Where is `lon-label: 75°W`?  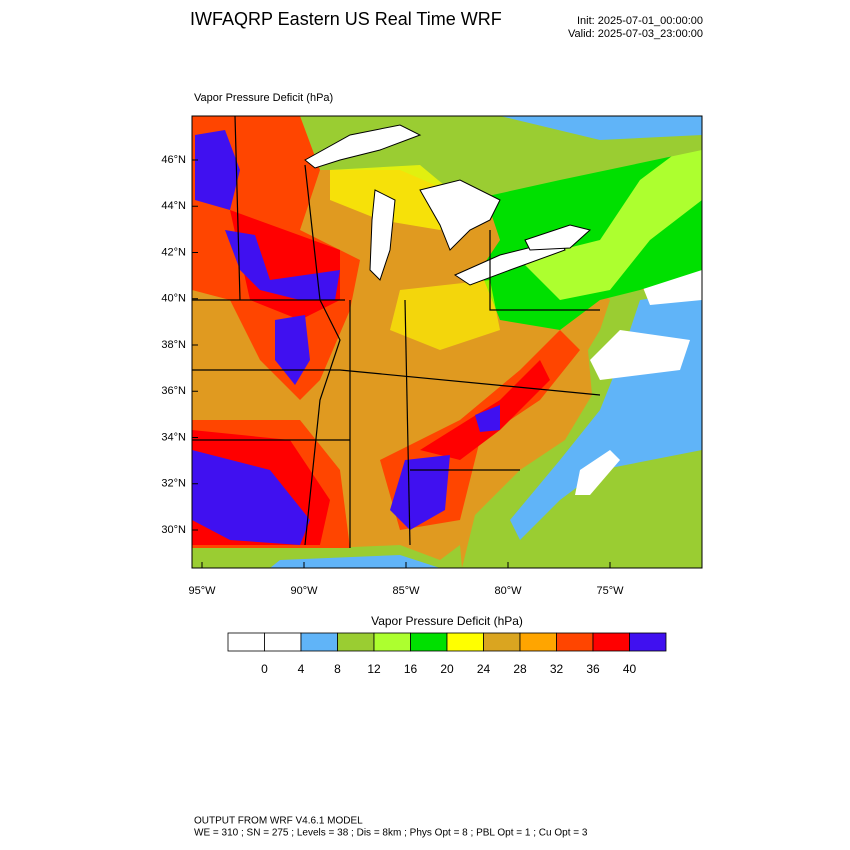
lon-label: 75°W is located at coordinates (610, 591).